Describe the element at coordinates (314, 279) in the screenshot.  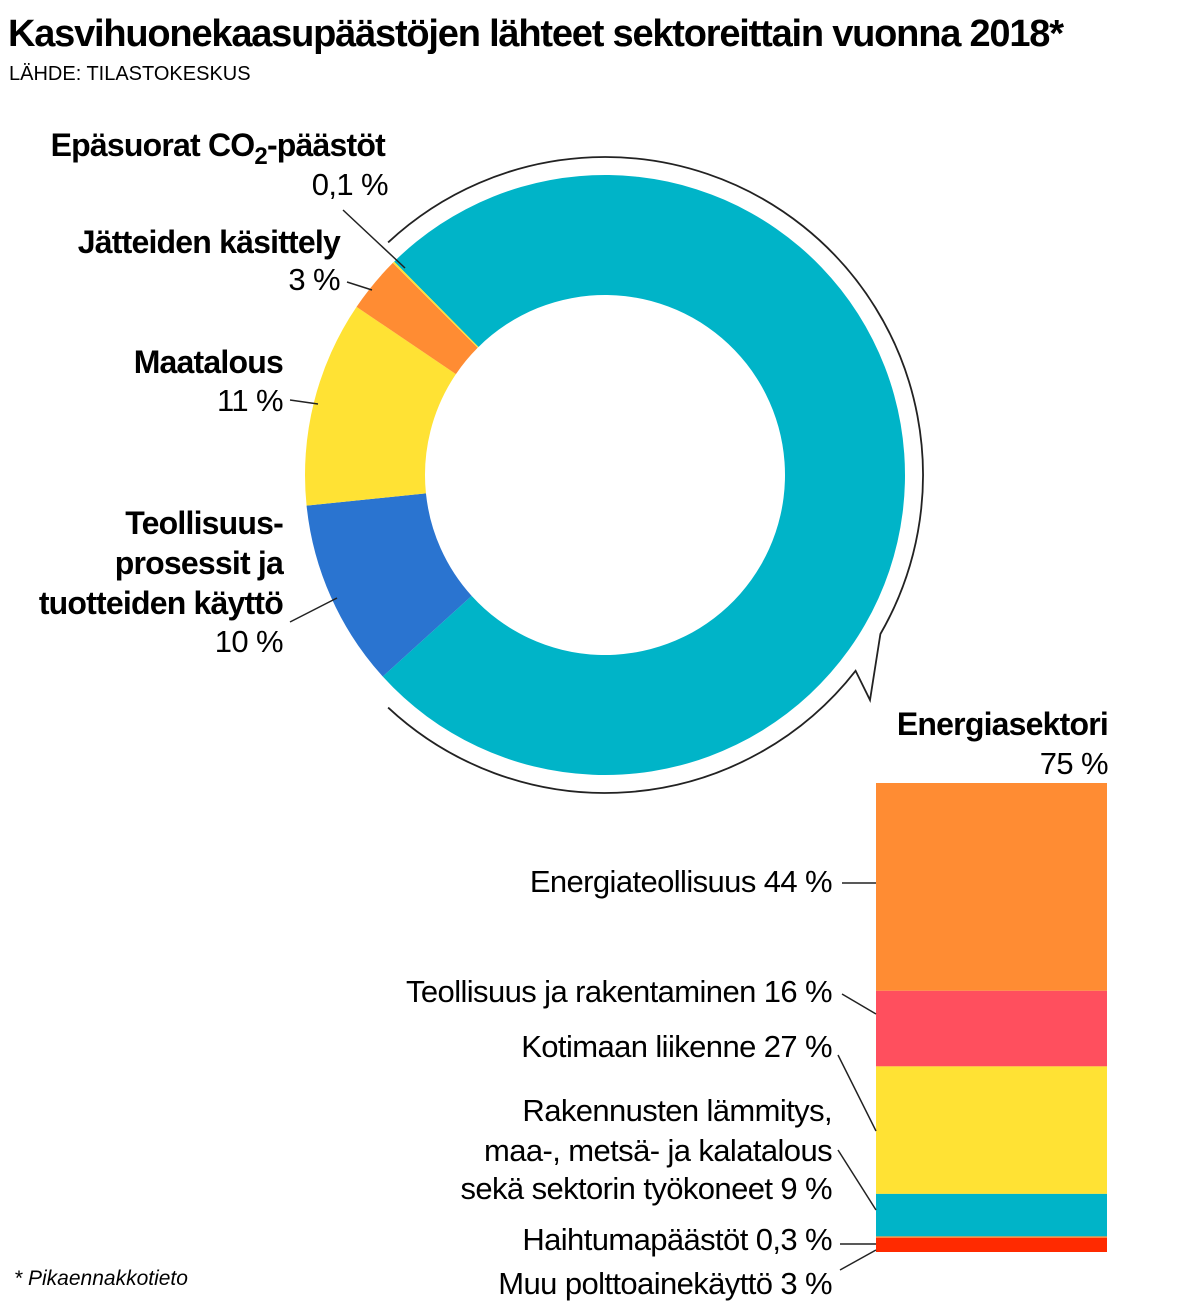
I see `slice-value-jatteiden-kasittely: 3 %` at that location.